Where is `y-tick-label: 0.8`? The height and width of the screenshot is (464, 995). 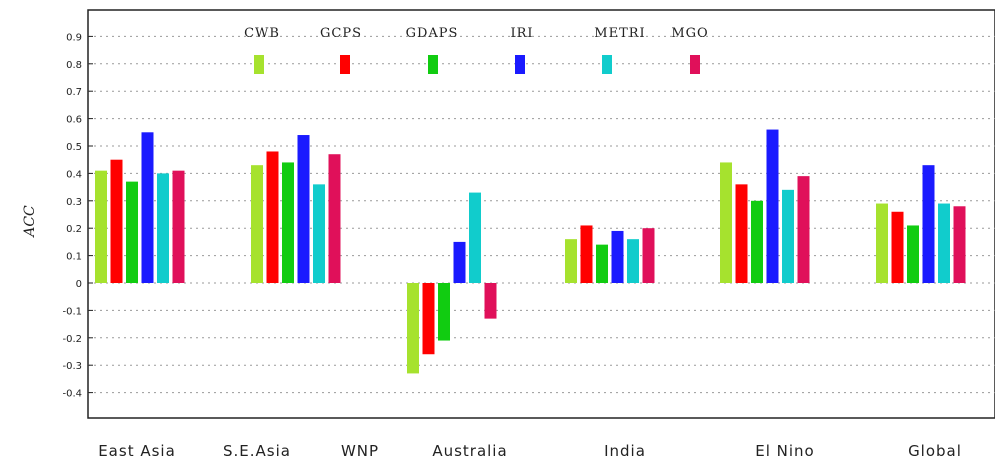
y-tick-label: 0.8 is located at coordinates (74, 65).